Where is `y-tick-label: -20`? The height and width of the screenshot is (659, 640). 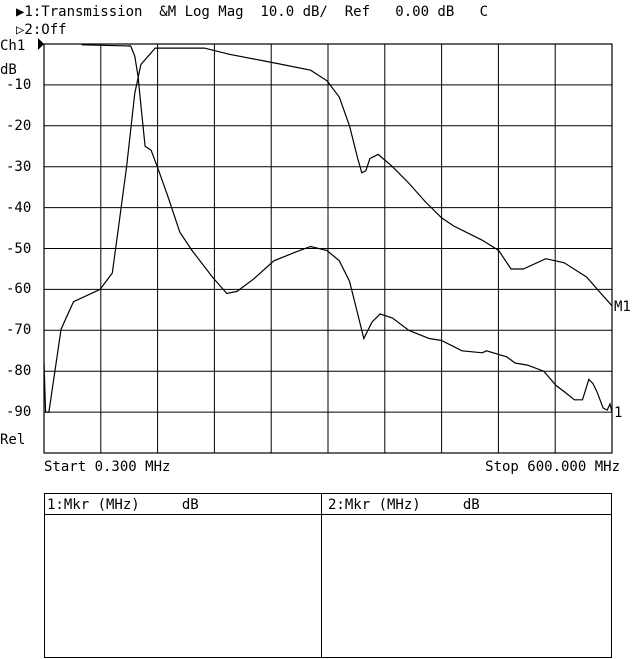
y-tick-label: -20 is located at coordinates (19, 125).